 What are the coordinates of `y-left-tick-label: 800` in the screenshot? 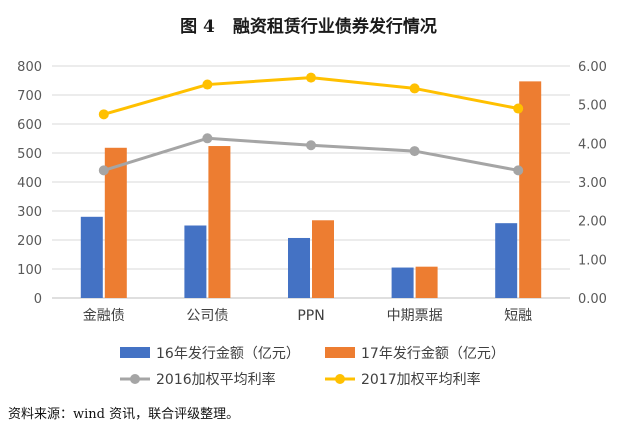 It's located at (29, 67).